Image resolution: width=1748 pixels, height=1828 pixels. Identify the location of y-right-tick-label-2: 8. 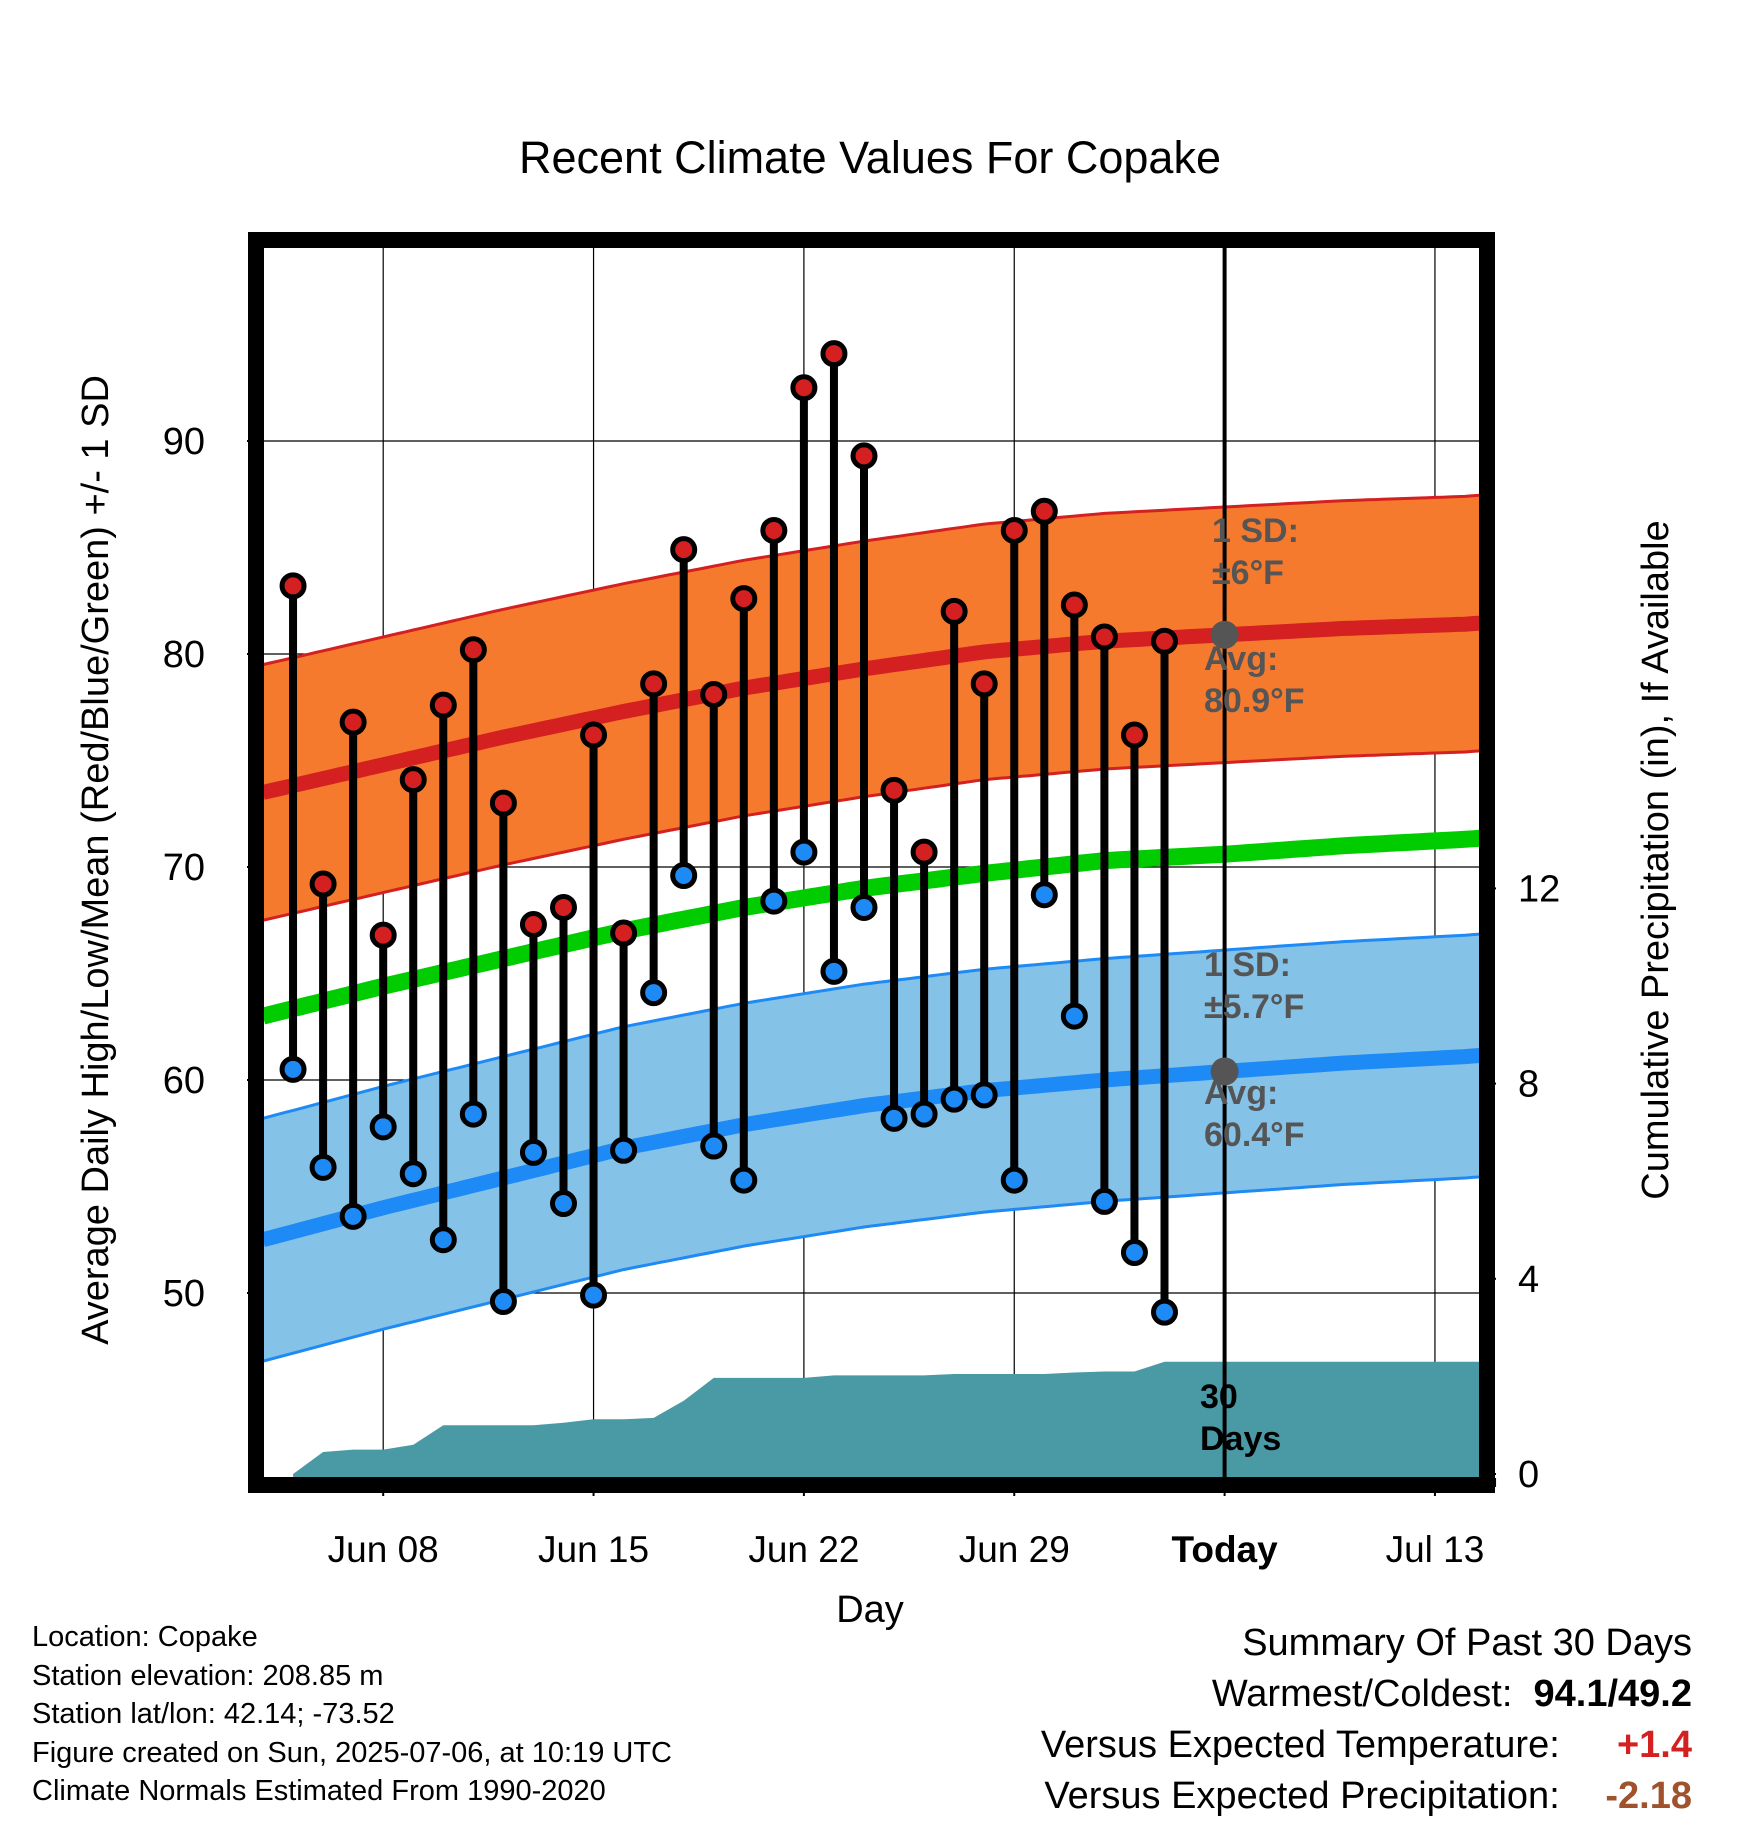
(1528, 1085).